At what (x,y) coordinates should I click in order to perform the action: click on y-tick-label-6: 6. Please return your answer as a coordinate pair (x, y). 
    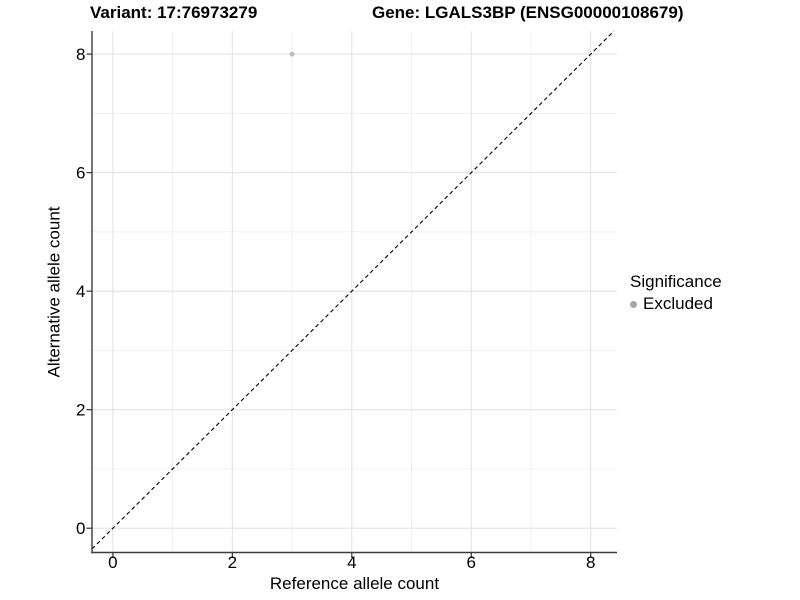
    Looking at the image, I should click on (80, 173).